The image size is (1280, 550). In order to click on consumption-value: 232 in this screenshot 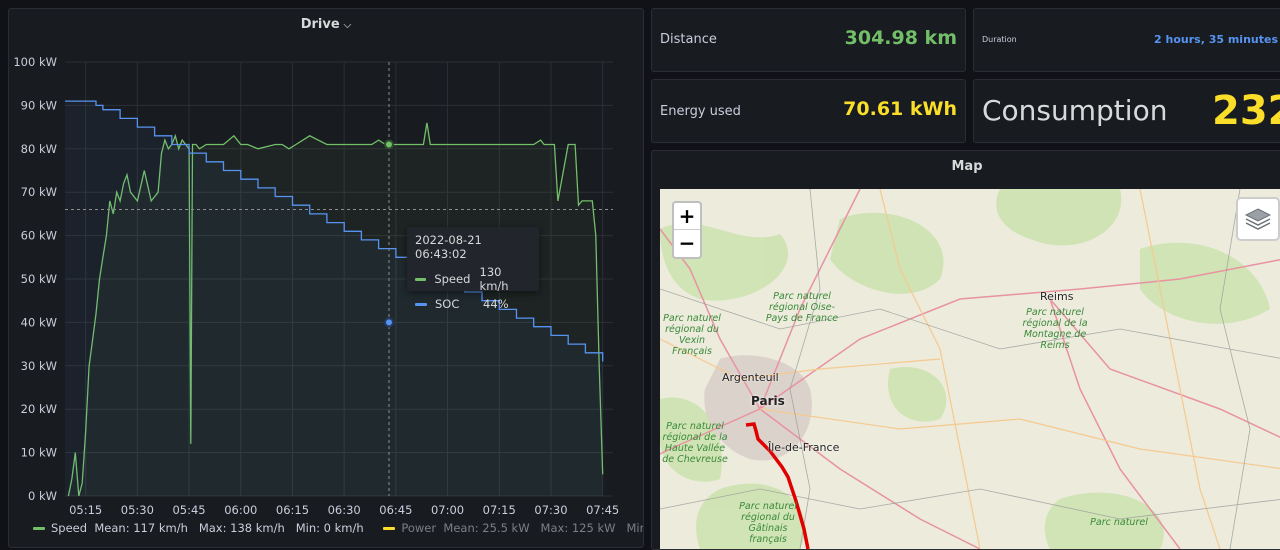, I will do `click(1246, 111)`.